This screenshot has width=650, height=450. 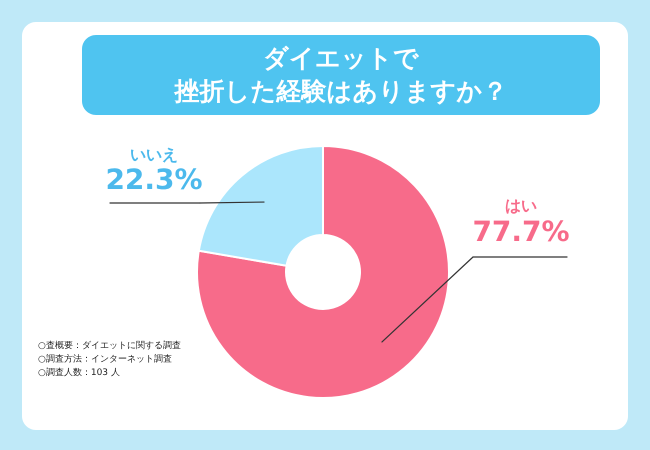 What do you see at coordinates (154, 179) in the screenshot?
I see `data-label: 22.3%` at bounding box center [154, 179].